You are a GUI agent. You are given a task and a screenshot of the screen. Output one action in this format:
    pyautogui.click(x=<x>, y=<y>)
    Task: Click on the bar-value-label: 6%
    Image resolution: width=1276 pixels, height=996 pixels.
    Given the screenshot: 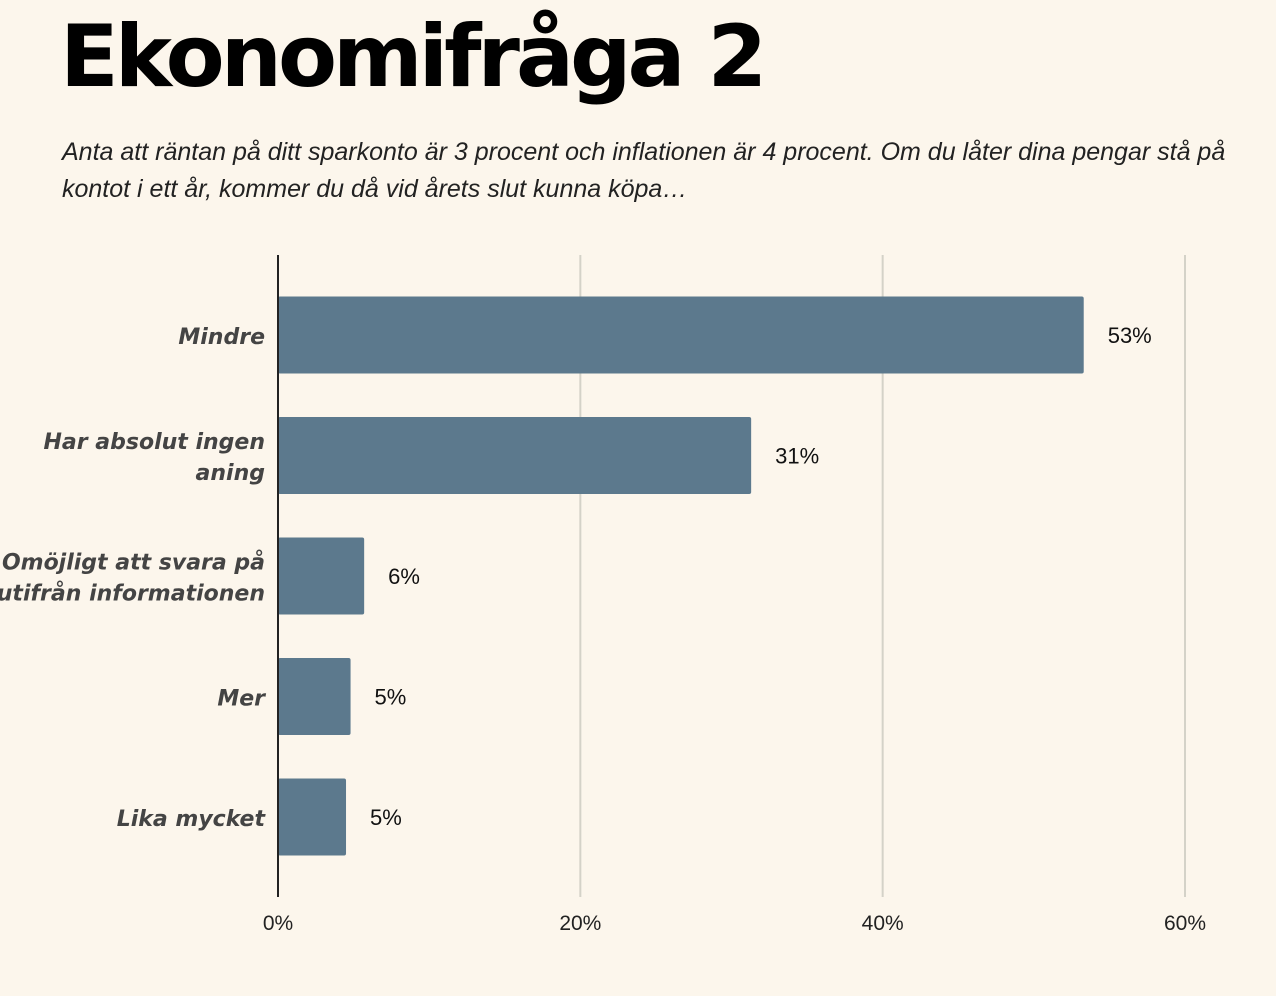 What is the action you would take?
    pyautogui.click(x=404, y=576)
    